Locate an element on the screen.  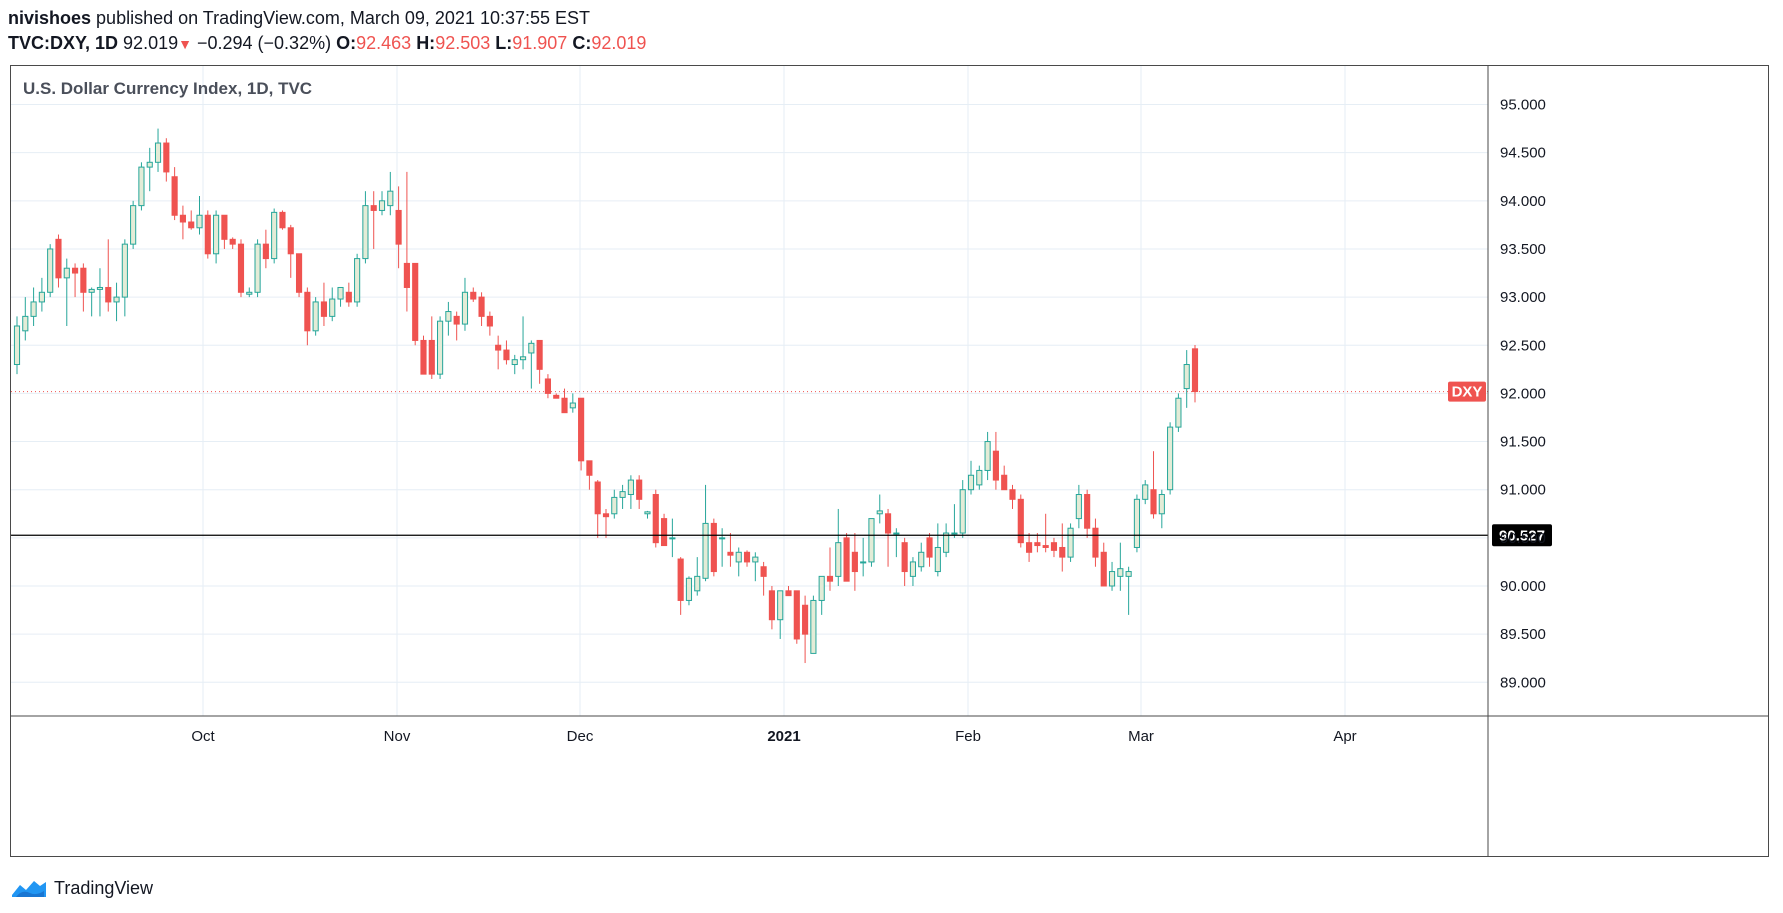
y-tick-label: 93.500 is located at coordinates (1523, 249).